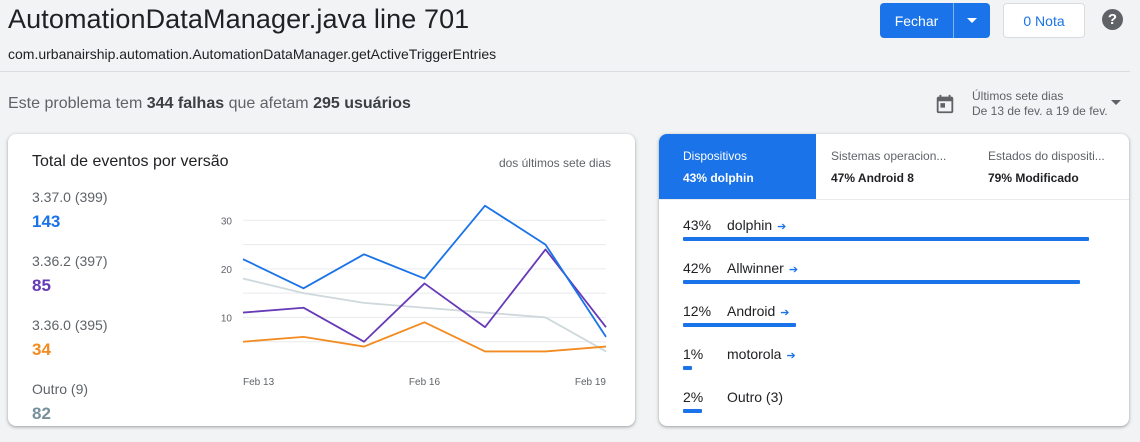  Describe the element at coordinates (693, 354) in the screenshot. I see `device-percent: 1%` at that location.